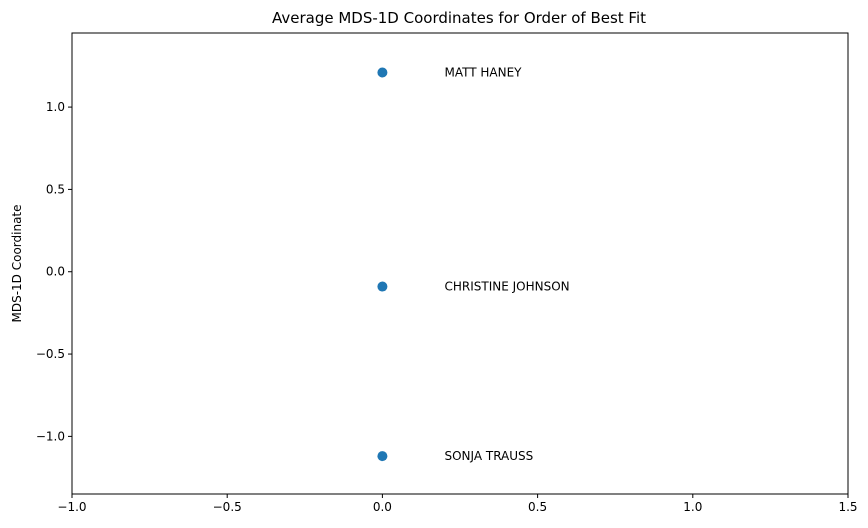 This screenshot has height=528, width=868. I want to click on point-label: CHRISTINE JOHNSON, so click(506, 287).